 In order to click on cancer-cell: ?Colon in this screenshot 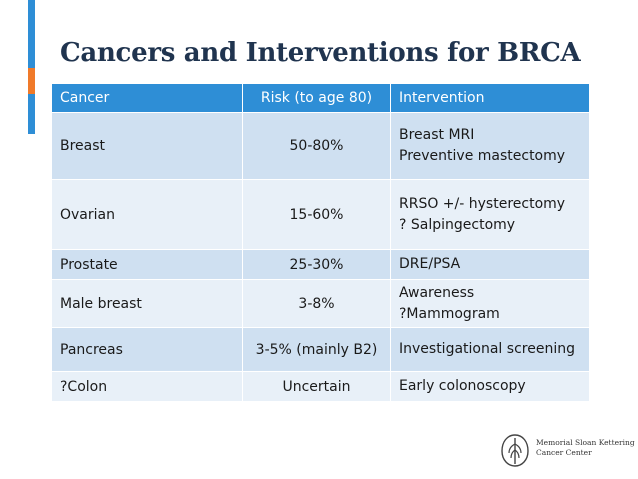, I will do `click(147, 386)`.